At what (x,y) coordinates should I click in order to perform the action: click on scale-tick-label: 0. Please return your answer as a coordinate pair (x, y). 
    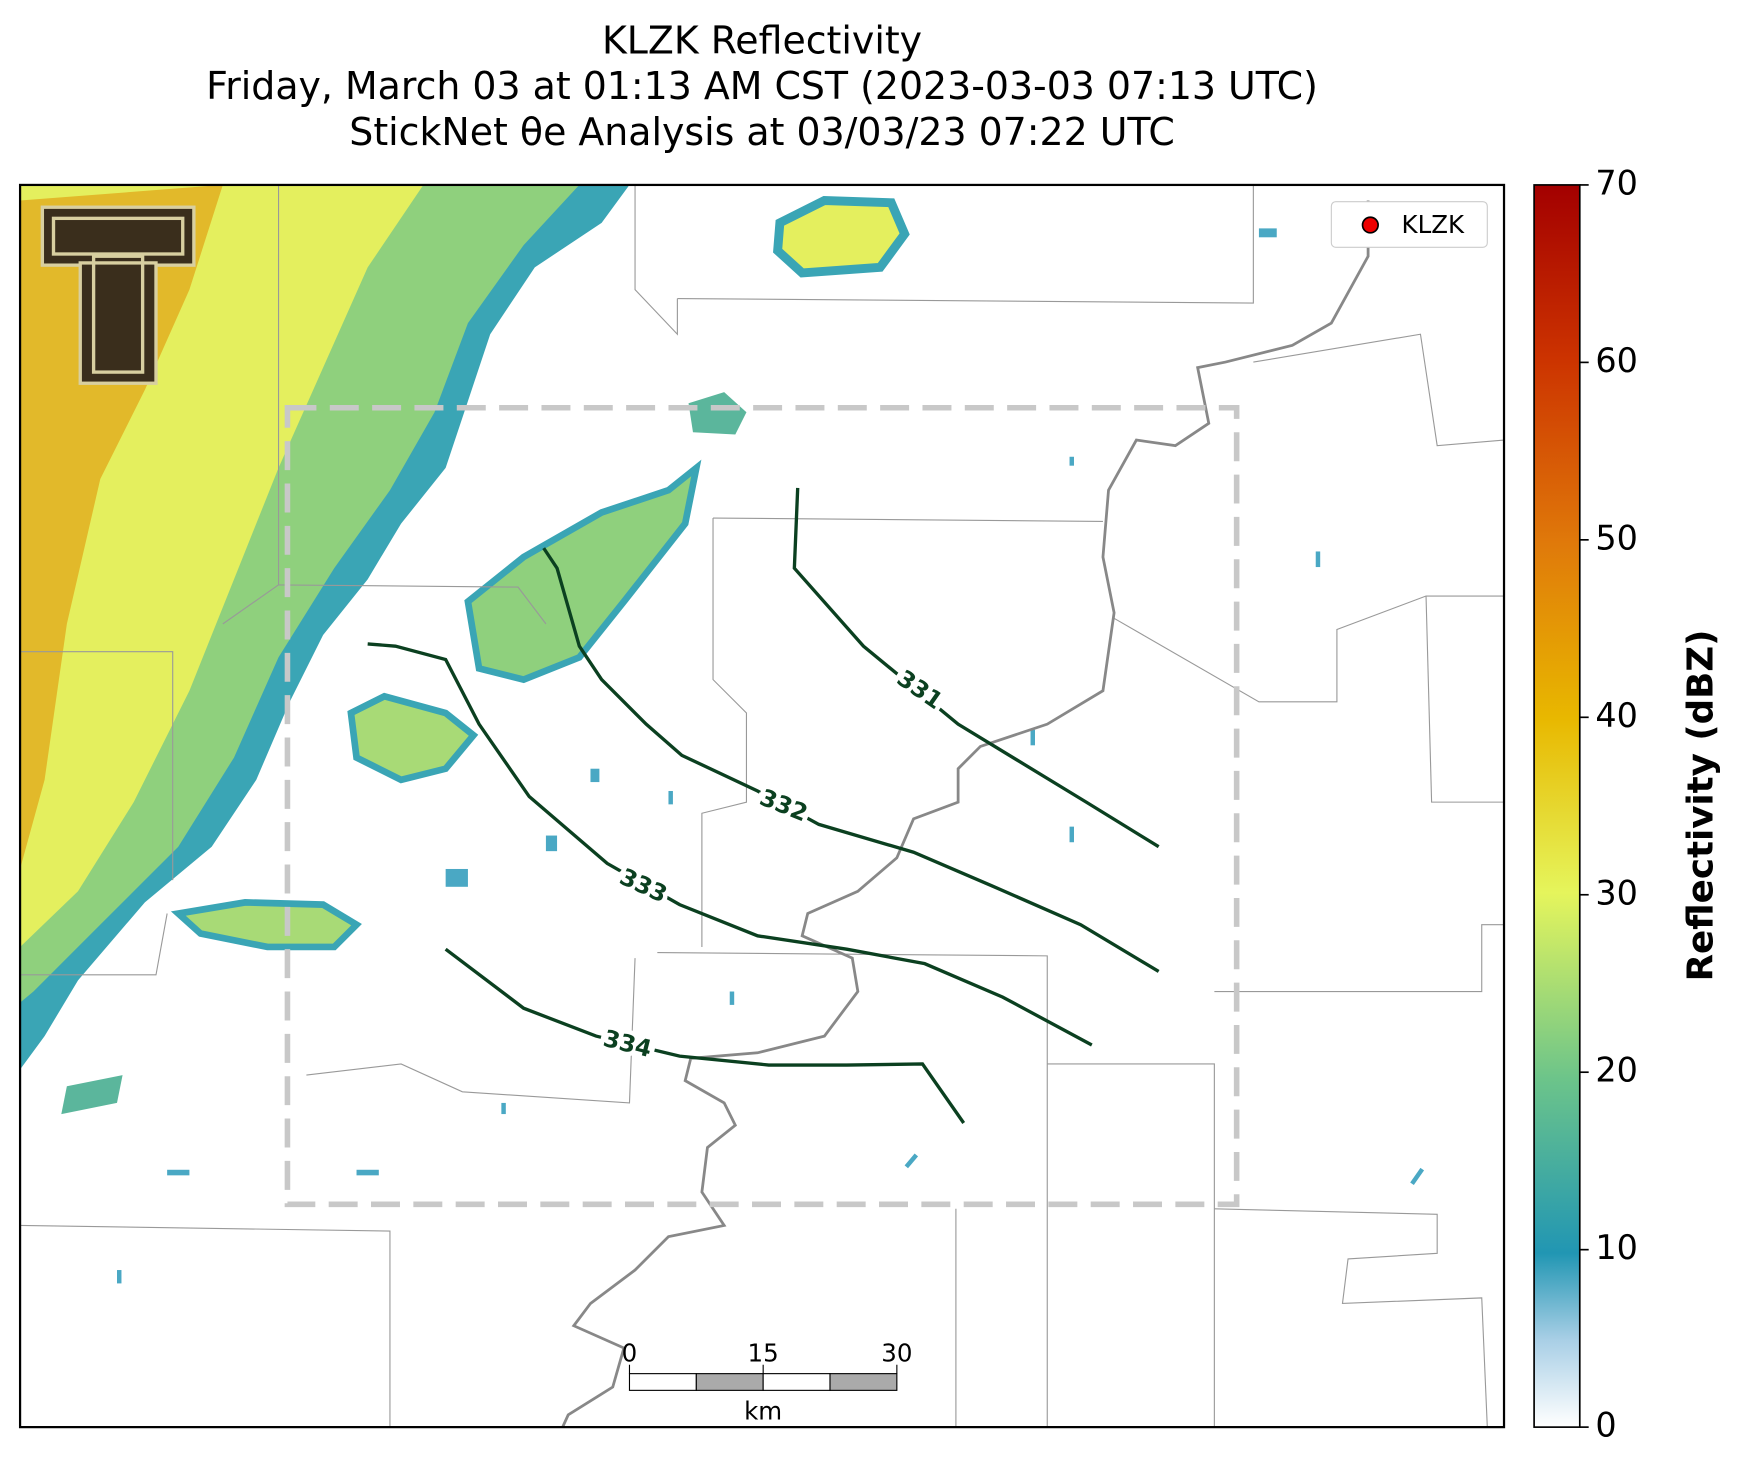
    Looking at the image, I should click on (630, 1352).